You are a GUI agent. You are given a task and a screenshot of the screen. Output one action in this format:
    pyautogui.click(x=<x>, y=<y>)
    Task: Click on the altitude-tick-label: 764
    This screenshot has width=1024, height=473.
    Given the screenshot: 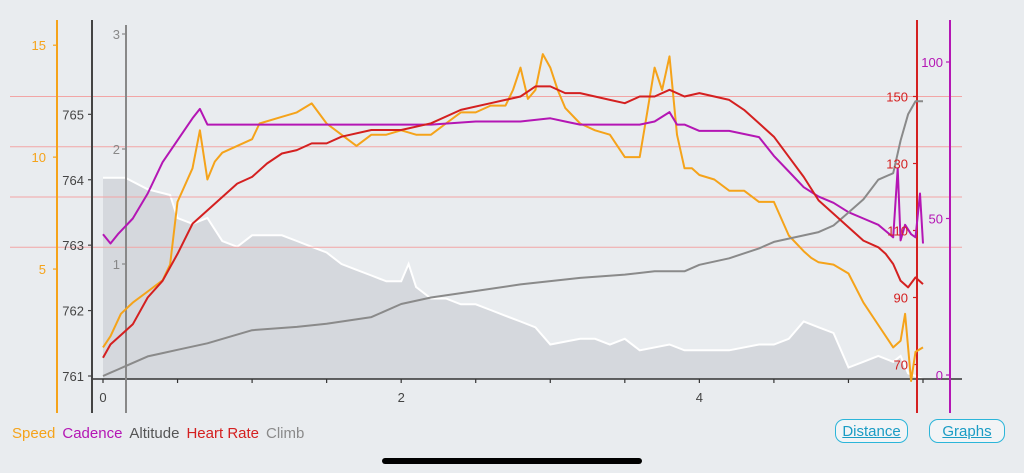 What is the action you would take?
    pyautogui.click(x=73, y=180)
    